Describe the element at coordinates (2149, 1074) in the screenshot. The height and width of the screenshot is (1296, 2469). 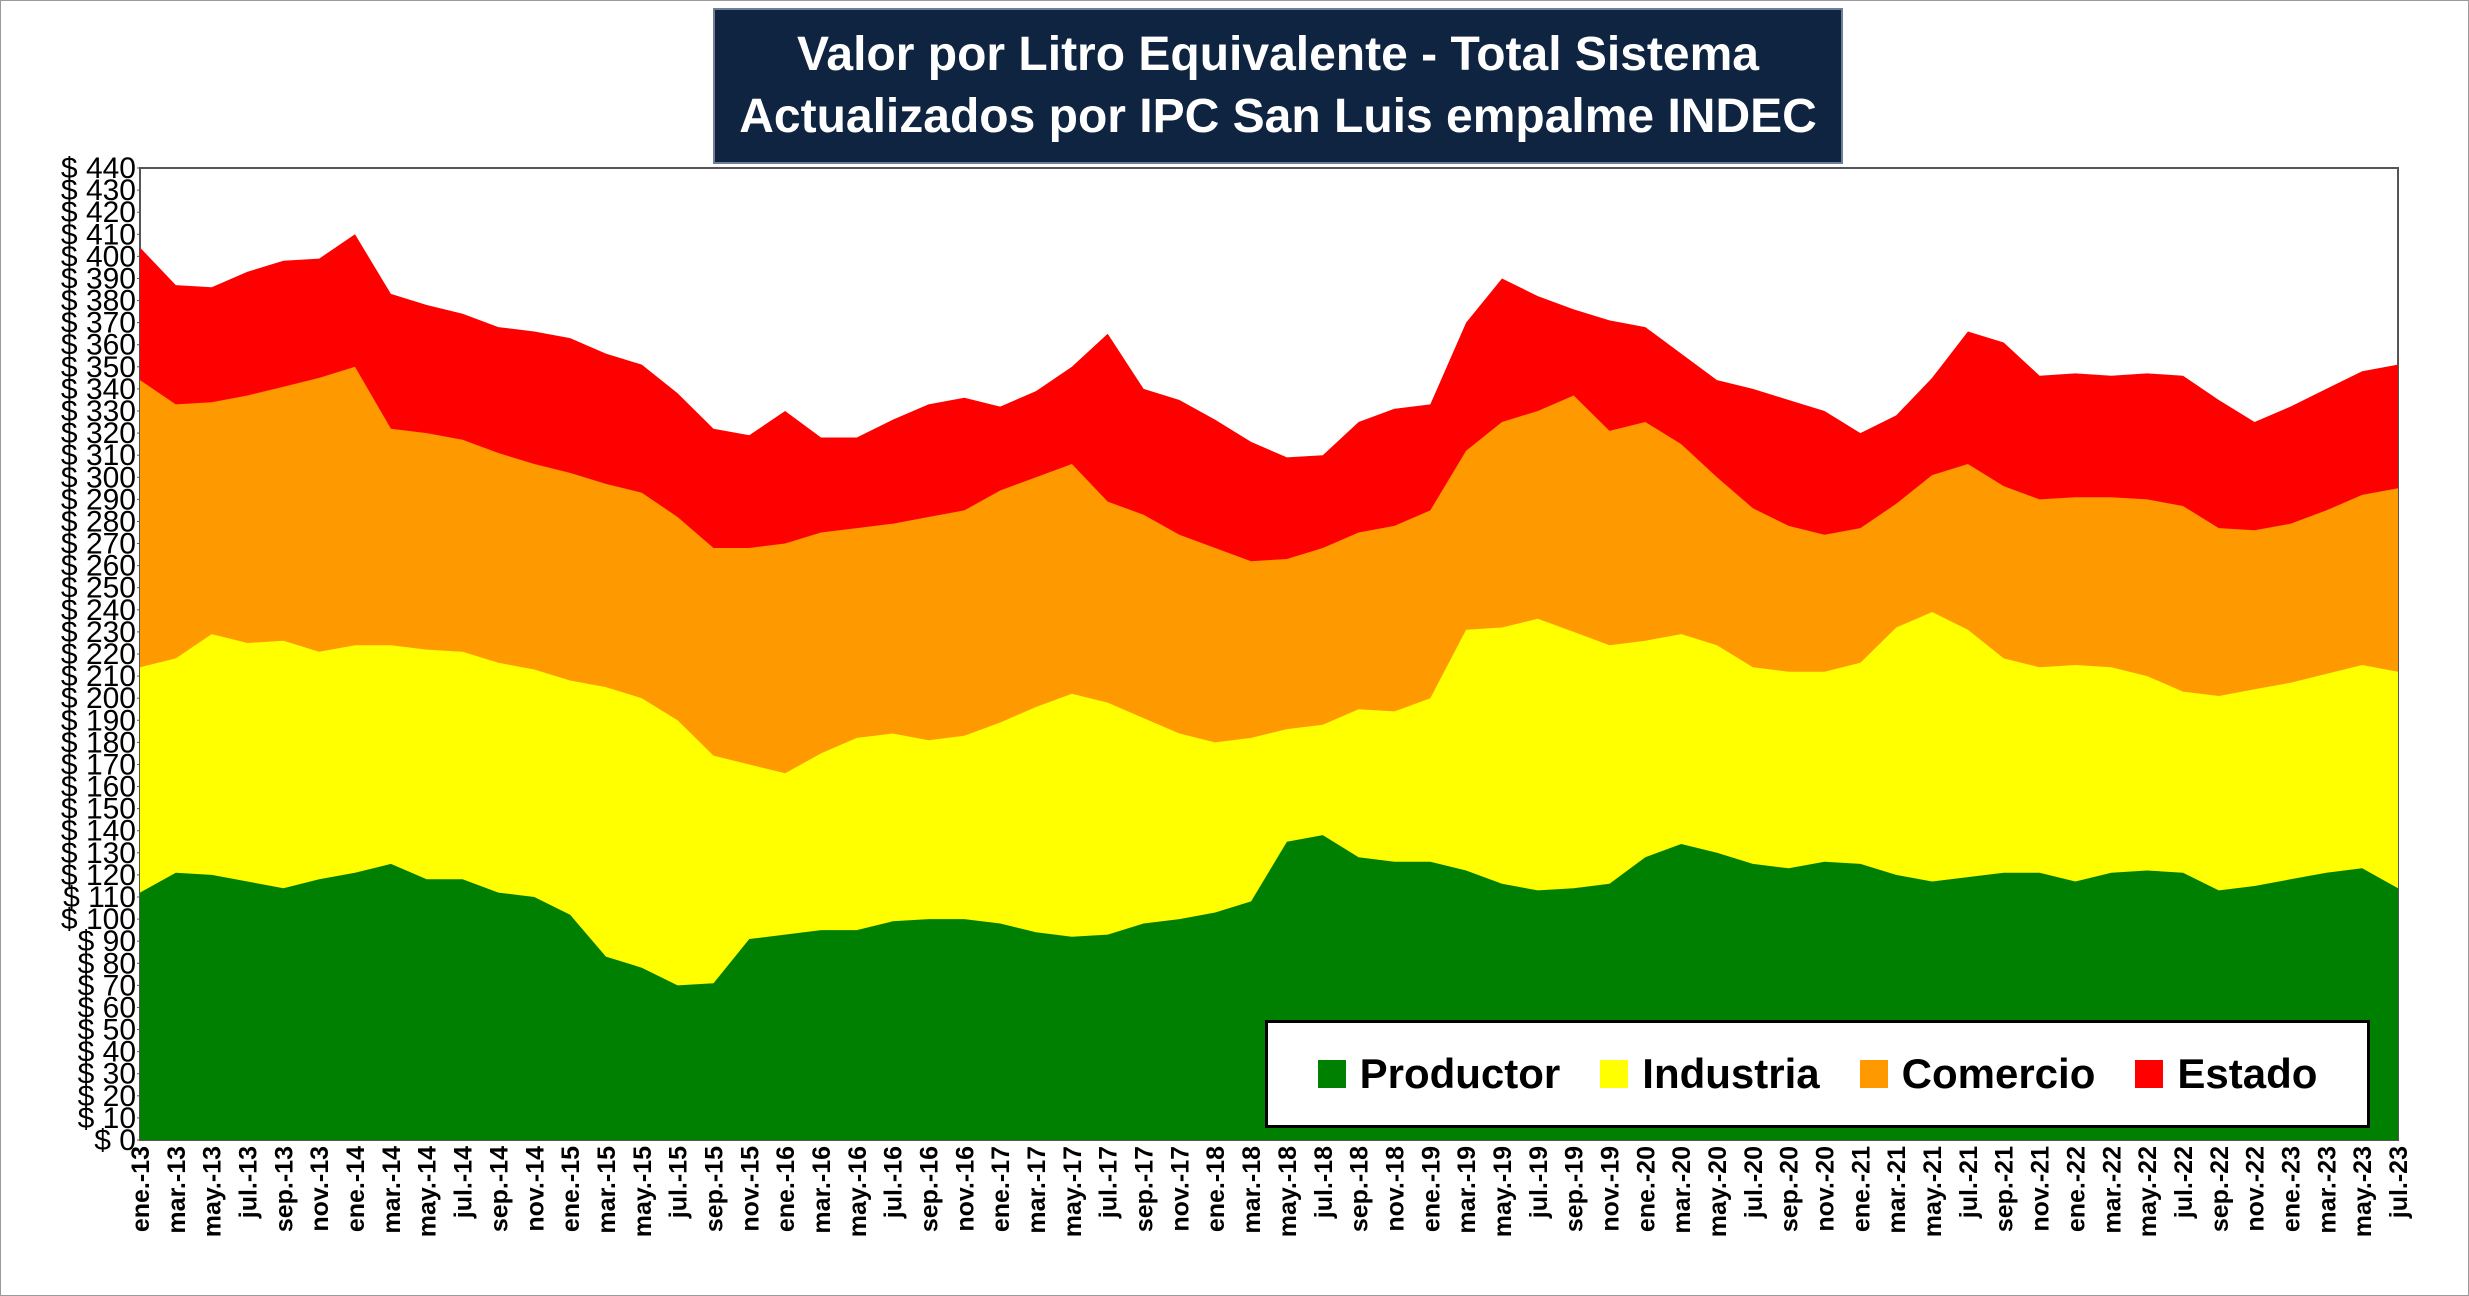
I see `legend-swatch-estado` at that location.